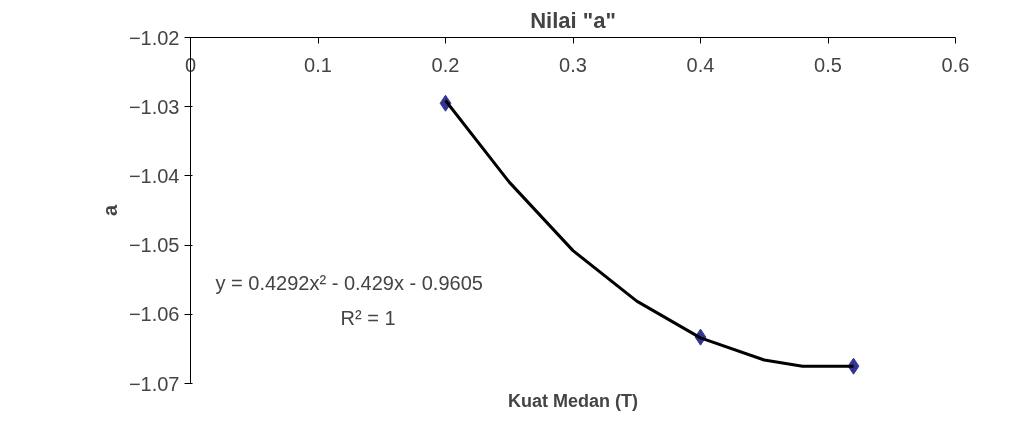 The height and width of the screenshot is (422, 1009). What do you see at coordinates (955, 64) in the screenshot?
I see `x-tick-label: 0.6` at bounding box center [955, 64].